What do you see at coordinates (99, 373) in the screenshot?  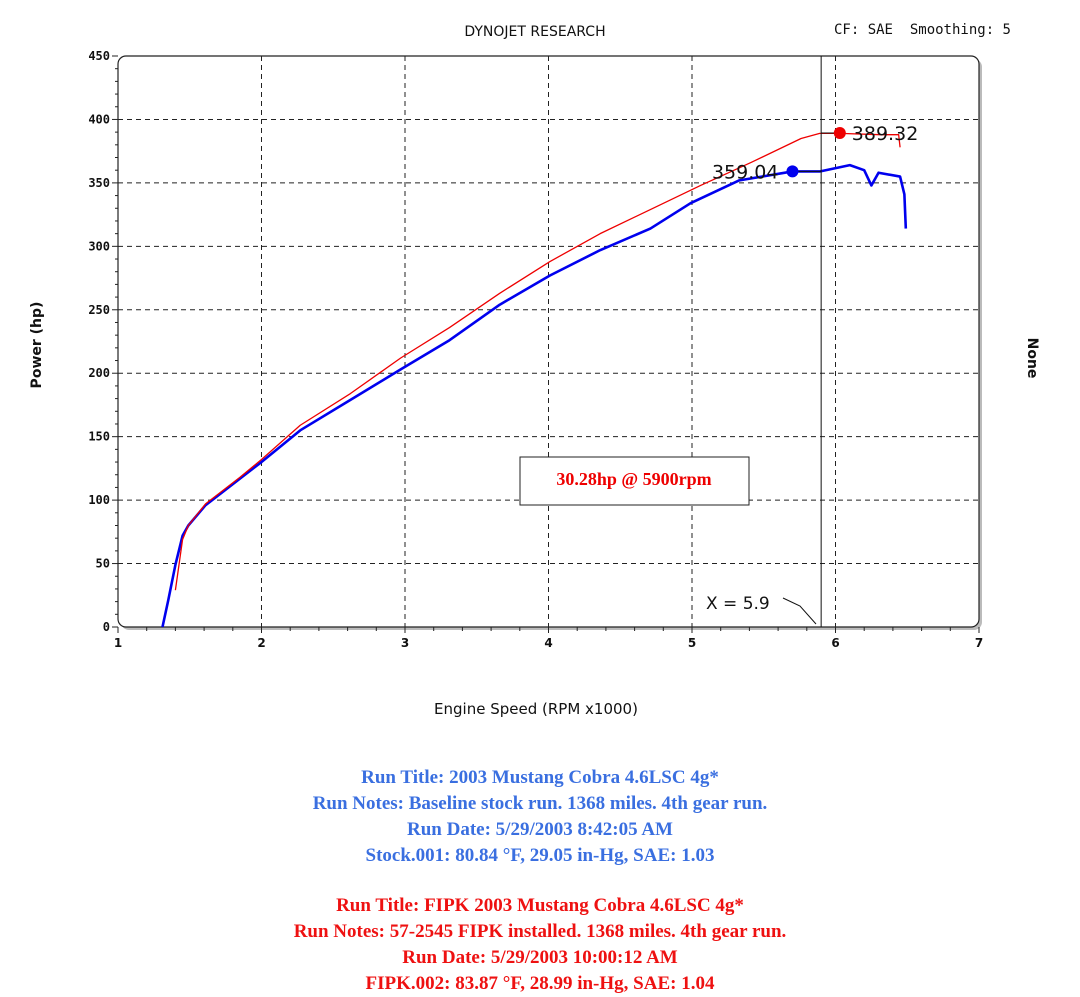 I see `y-tick-label: 200` at bounding box center [99, 373].